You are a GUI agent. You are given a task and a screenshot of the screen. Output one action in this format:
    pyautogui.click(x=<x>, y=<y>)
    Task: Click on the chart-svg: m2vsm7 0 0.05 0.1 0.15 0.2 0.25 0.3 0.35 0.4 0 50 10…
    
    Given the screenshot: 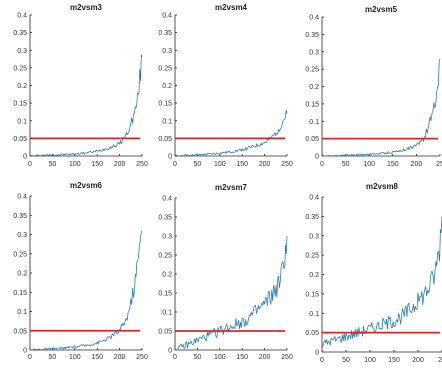 What is the action you would take?
    pyautogui.click(x=225, y=272)
    